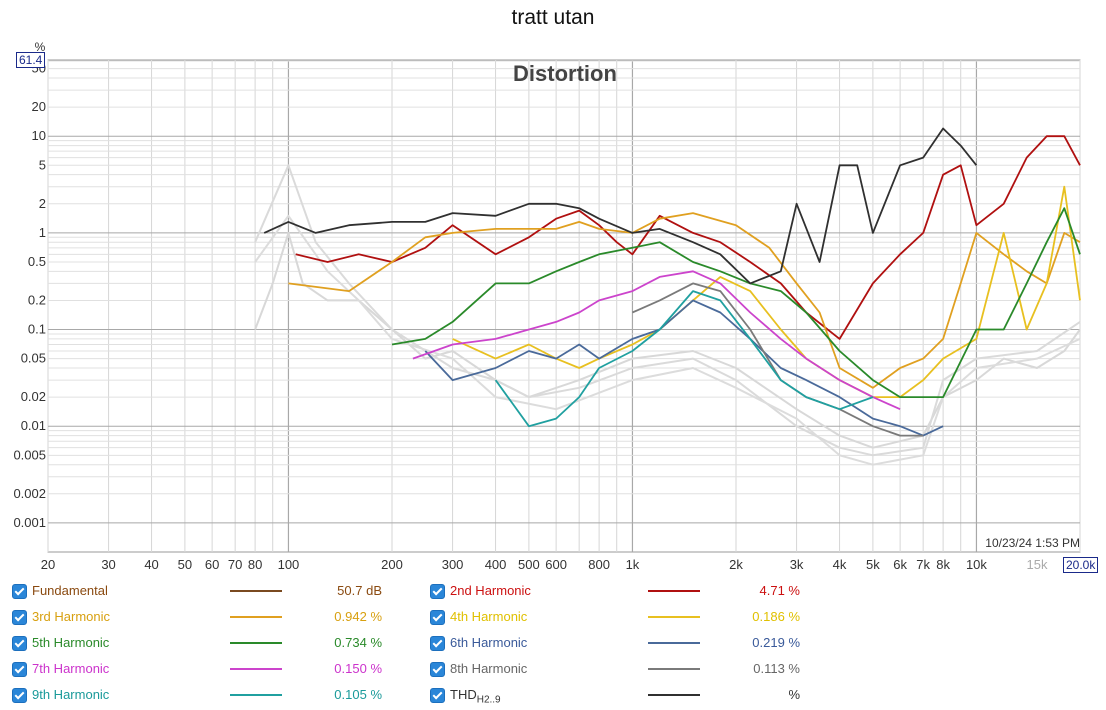 The width and height of the screenshot is (1106, 710). What do you see at coordinates (42, 203) in the screenshot?
I see `y-tick-label: 2` at bounding box center [42, 203].